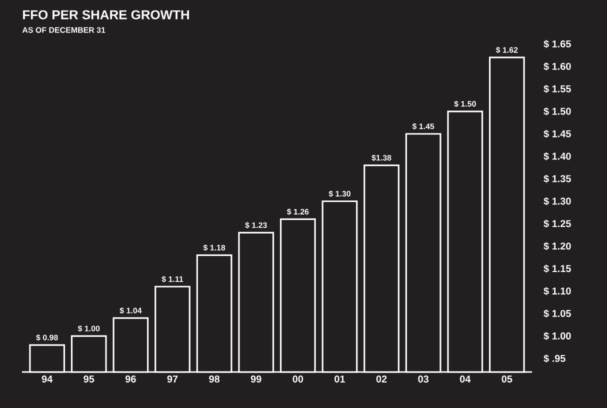 The width and height of the screenshot is (607, 408). Describe the element at coordinates (106, 15) in the screenshot. I see `chart-title: FFO PER SHARE GROWTH` at that location.